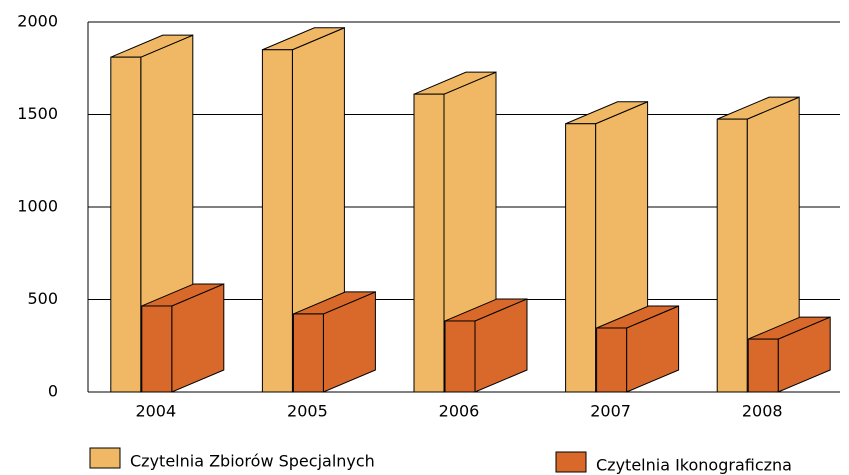  Describe the element at coordinates (459, 411) in the screenshot. I see `x-tick-label: 2006` at that location.